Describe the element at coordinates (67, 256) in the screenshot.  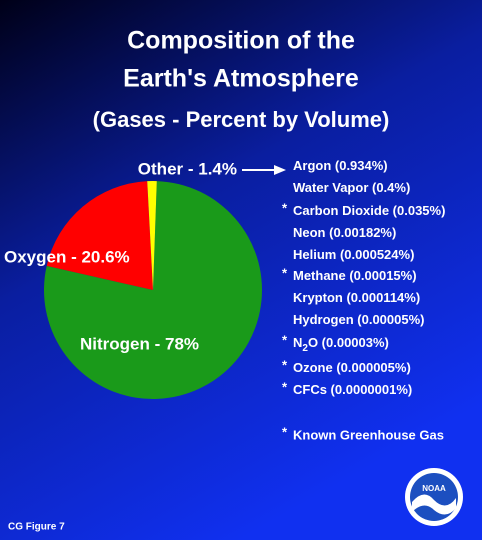
I see `slice-label: Oxygen - 20.6%` at that location.